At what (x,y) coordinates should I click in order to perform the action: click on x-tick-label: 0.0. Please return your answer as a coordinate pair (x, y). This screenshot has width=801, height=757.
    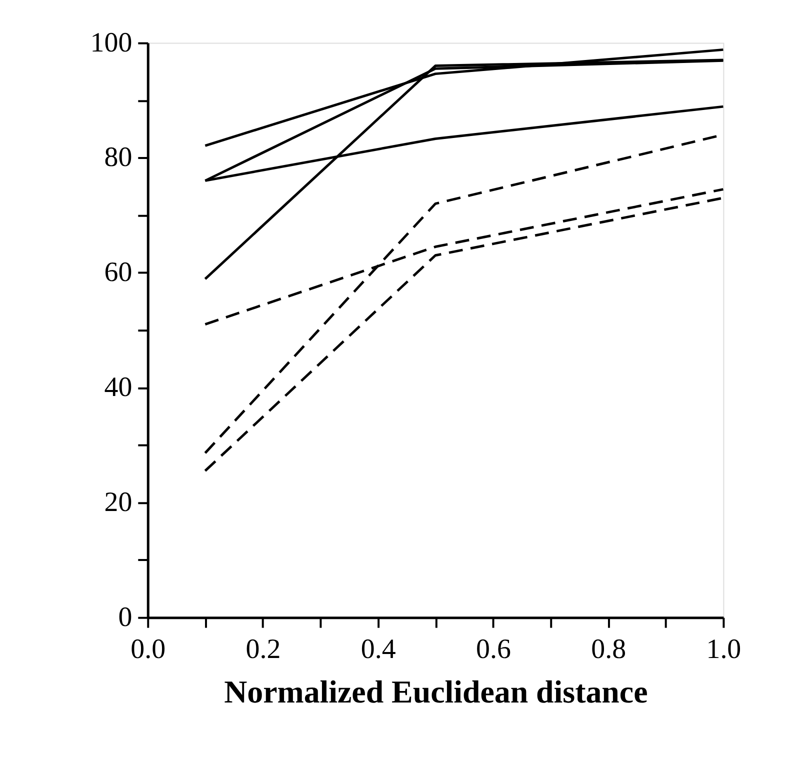
    Looking at the image, I should click on (148, 649).